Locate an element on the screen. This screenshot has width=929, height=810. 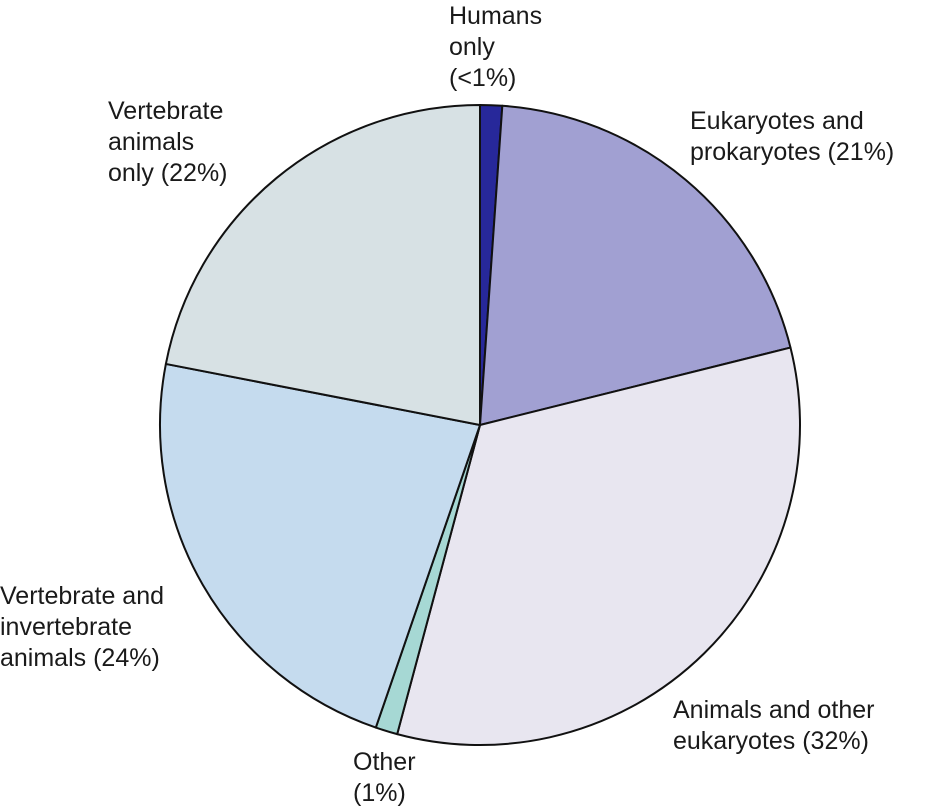
slice-label-4: Vertebrate and invertebrate animals (24%) is located at coordinates (82, 627).